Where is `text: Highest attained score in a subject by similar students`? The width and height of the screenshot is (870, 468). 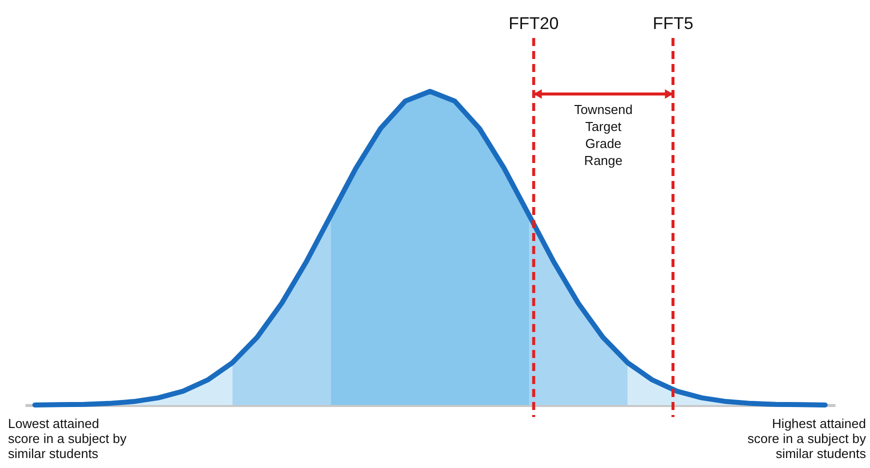
text: Highest attained score in a subject by similar students is located at coordinates (806, 438).